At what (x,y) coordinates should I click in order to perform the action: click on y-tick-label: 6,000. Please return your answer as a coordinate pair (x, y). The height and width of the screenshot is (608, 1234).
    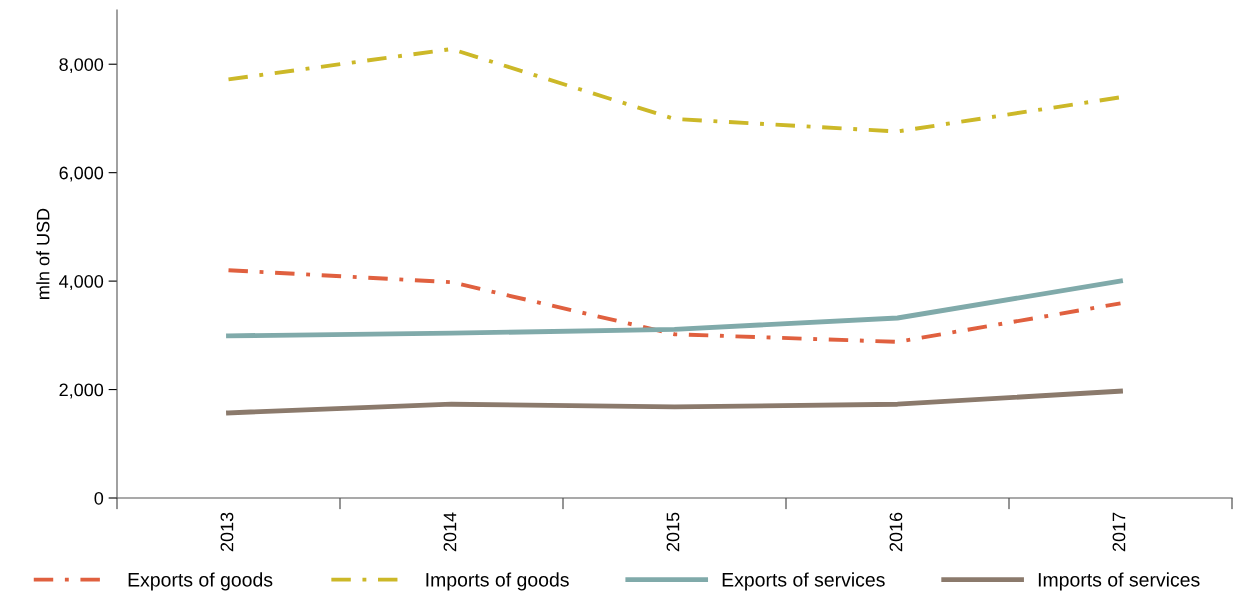
    Looking at the image, I should click on (81, 174).